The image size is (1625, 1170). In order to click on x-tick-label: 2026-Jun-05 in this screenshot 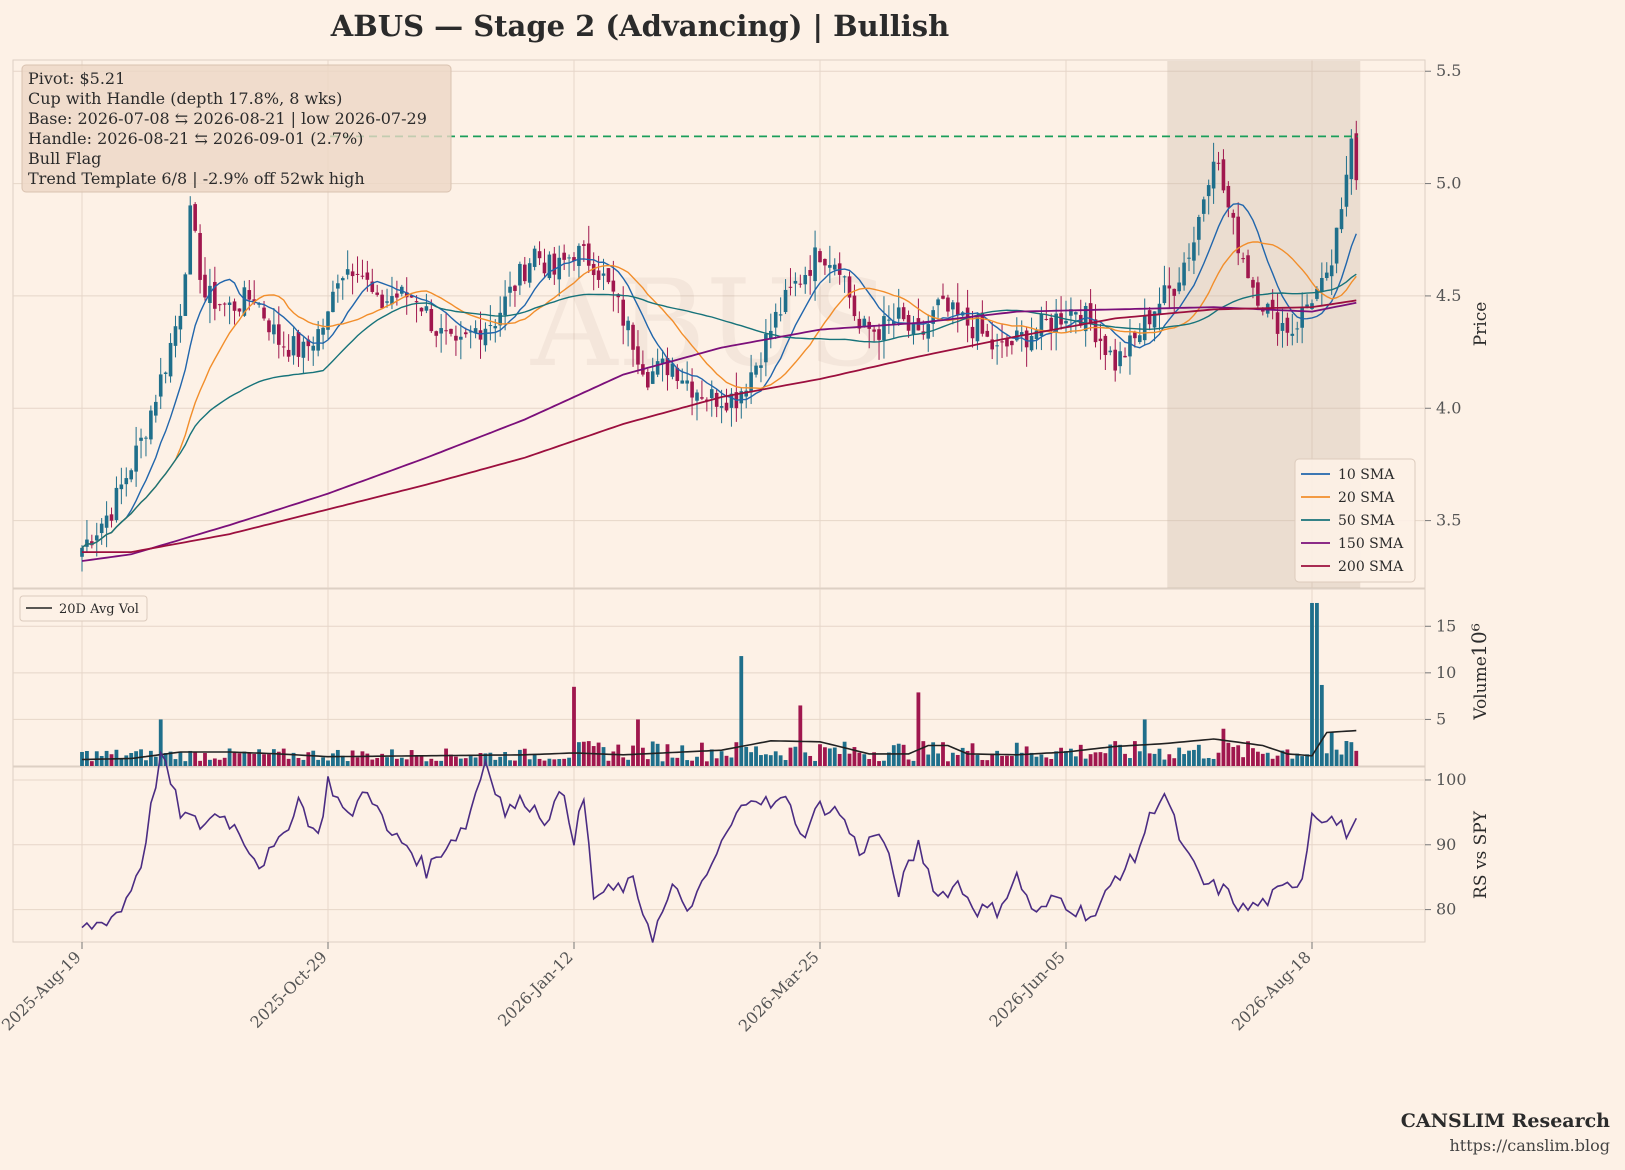, I will do `click(1026, 988)`.